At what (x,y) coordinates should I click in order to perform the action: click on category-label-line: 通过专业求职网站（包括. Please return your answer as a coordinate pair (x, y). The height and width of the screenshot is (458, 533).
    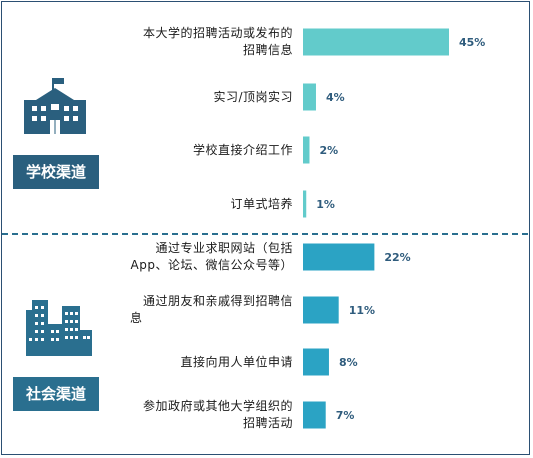
    Looking at the image, I should click on (224, 248).